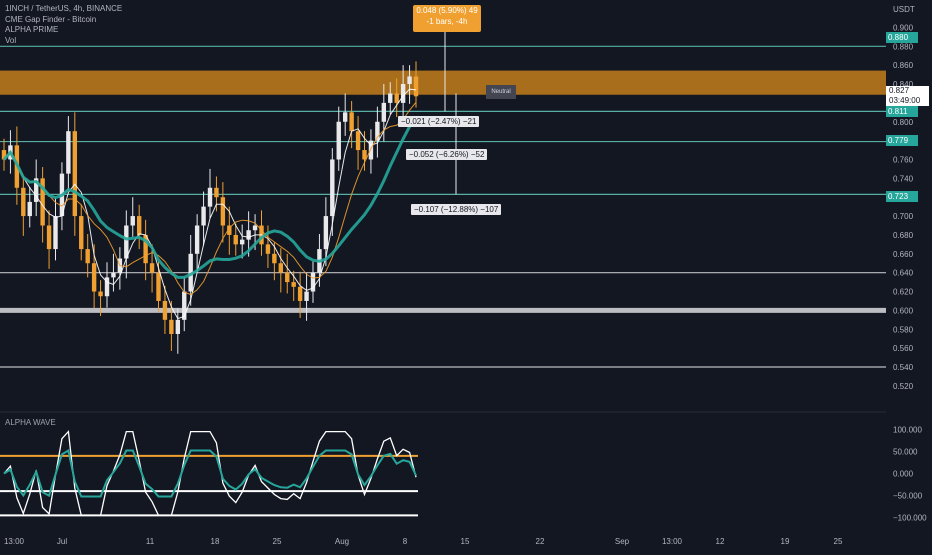 Image resolution: width=932 pixels, height=555 pixels. What do you see at coordinates (439, 121) in the screenshot?
I see `measure-box-1: −0.021 (−2.47%) −21` at bounding box center [439, 121].